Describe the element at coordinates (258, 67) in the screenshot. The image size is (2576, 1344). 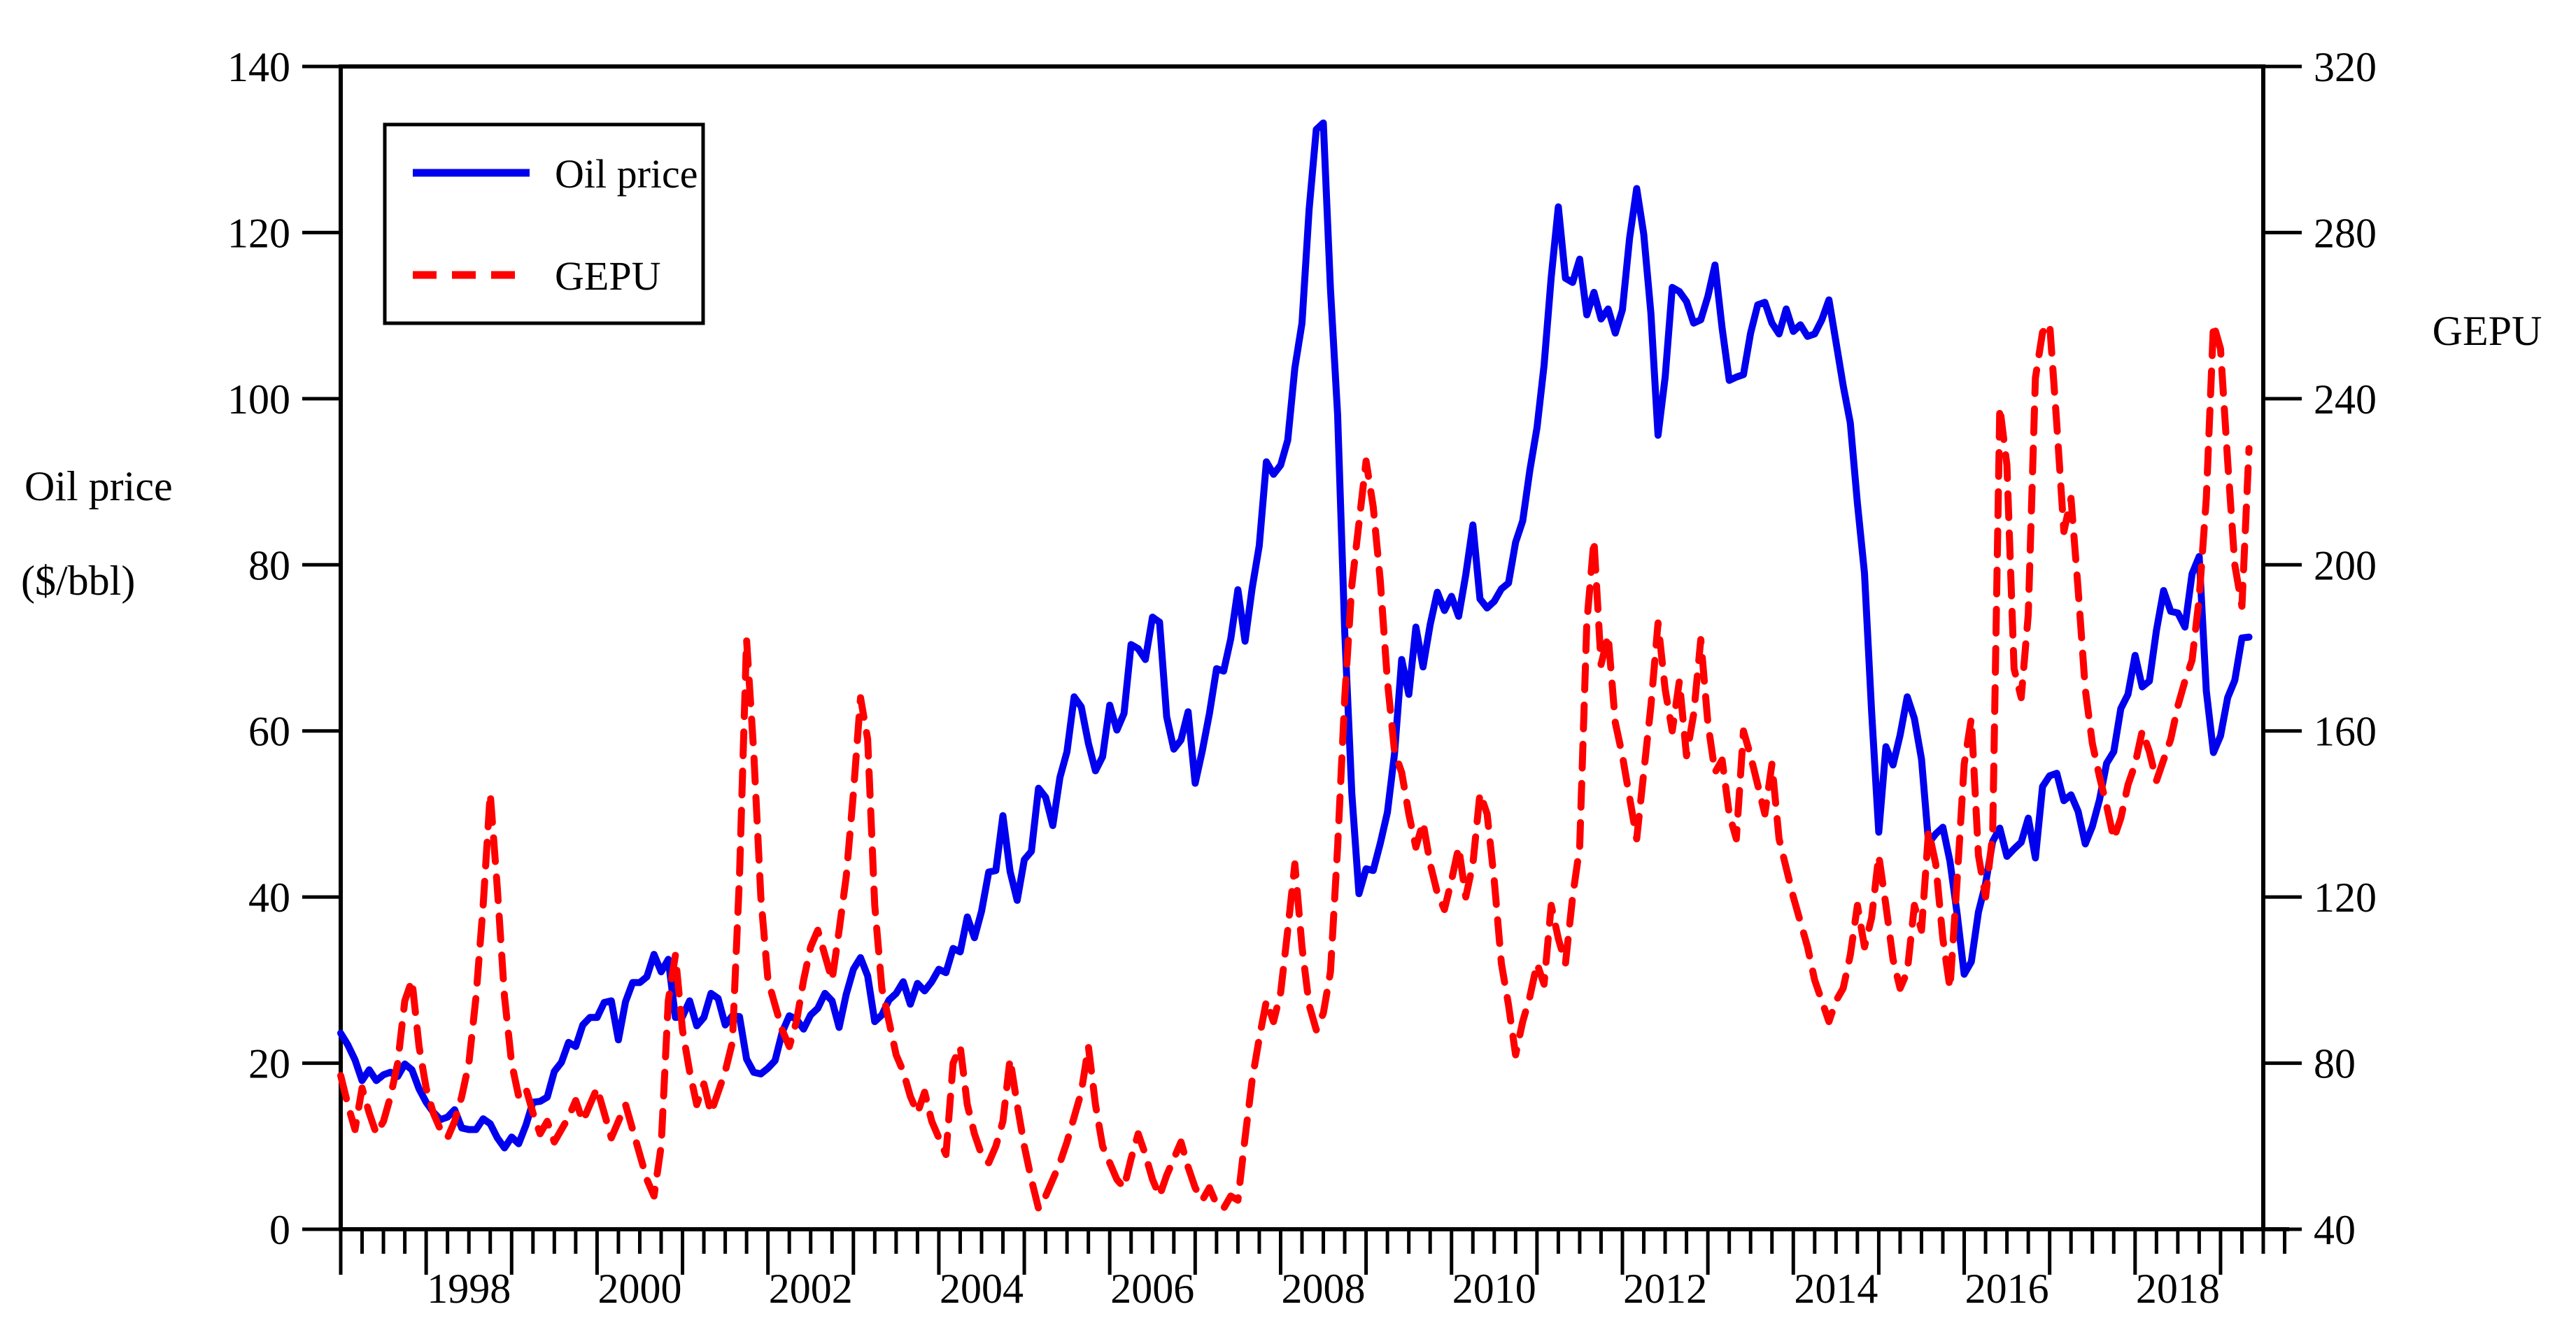
I see `y-left-tick-label: 140` at that location.